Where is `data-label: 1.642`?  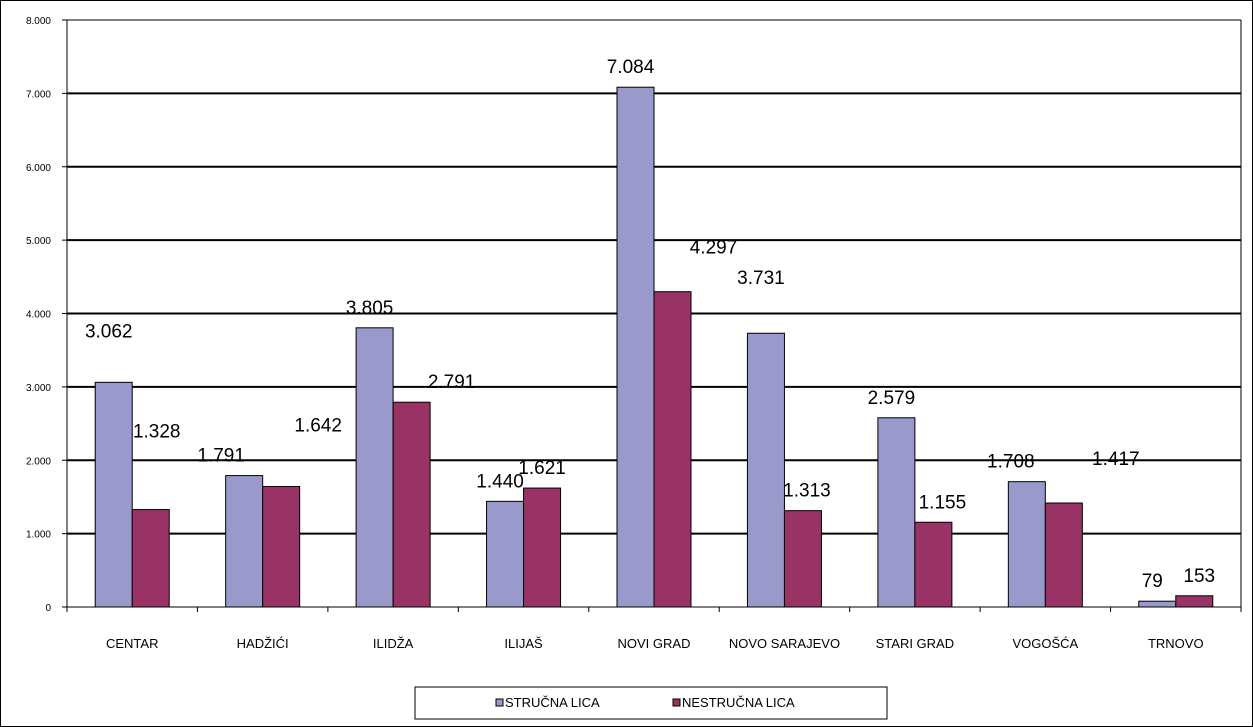 data-label: 1.642 is located at coordinates (318, 426).